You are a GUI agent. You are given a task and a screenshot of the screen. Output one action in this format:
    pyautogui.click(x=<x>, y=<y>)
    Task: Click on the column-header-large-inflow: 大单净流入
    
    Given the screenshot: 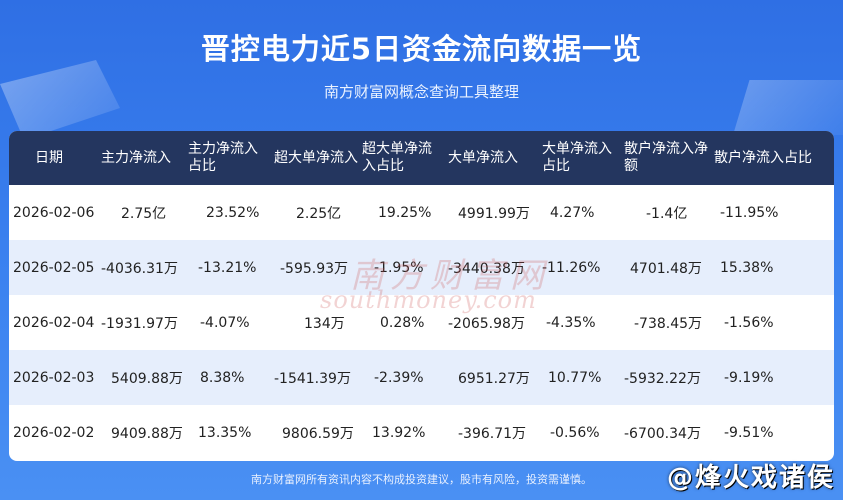 What is the action you would take?
    pyautogui.click(x=483, y=157)
    